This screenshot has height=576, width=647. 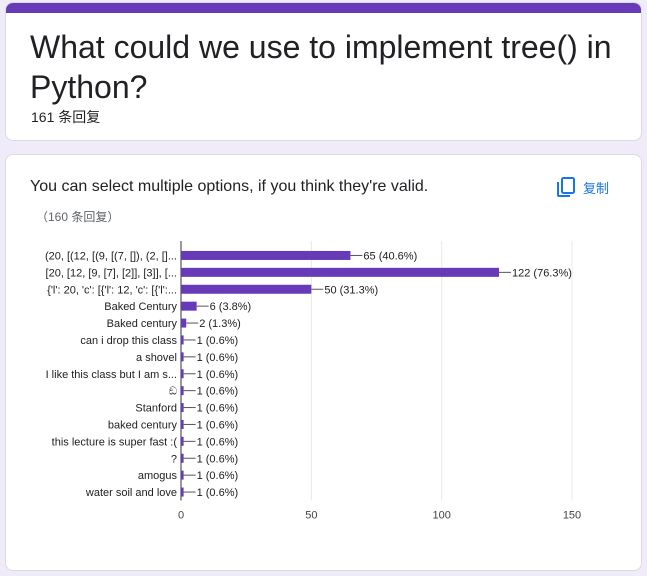 I want to click on value-label: 2 (1.3%), so click(x=220, y=324).